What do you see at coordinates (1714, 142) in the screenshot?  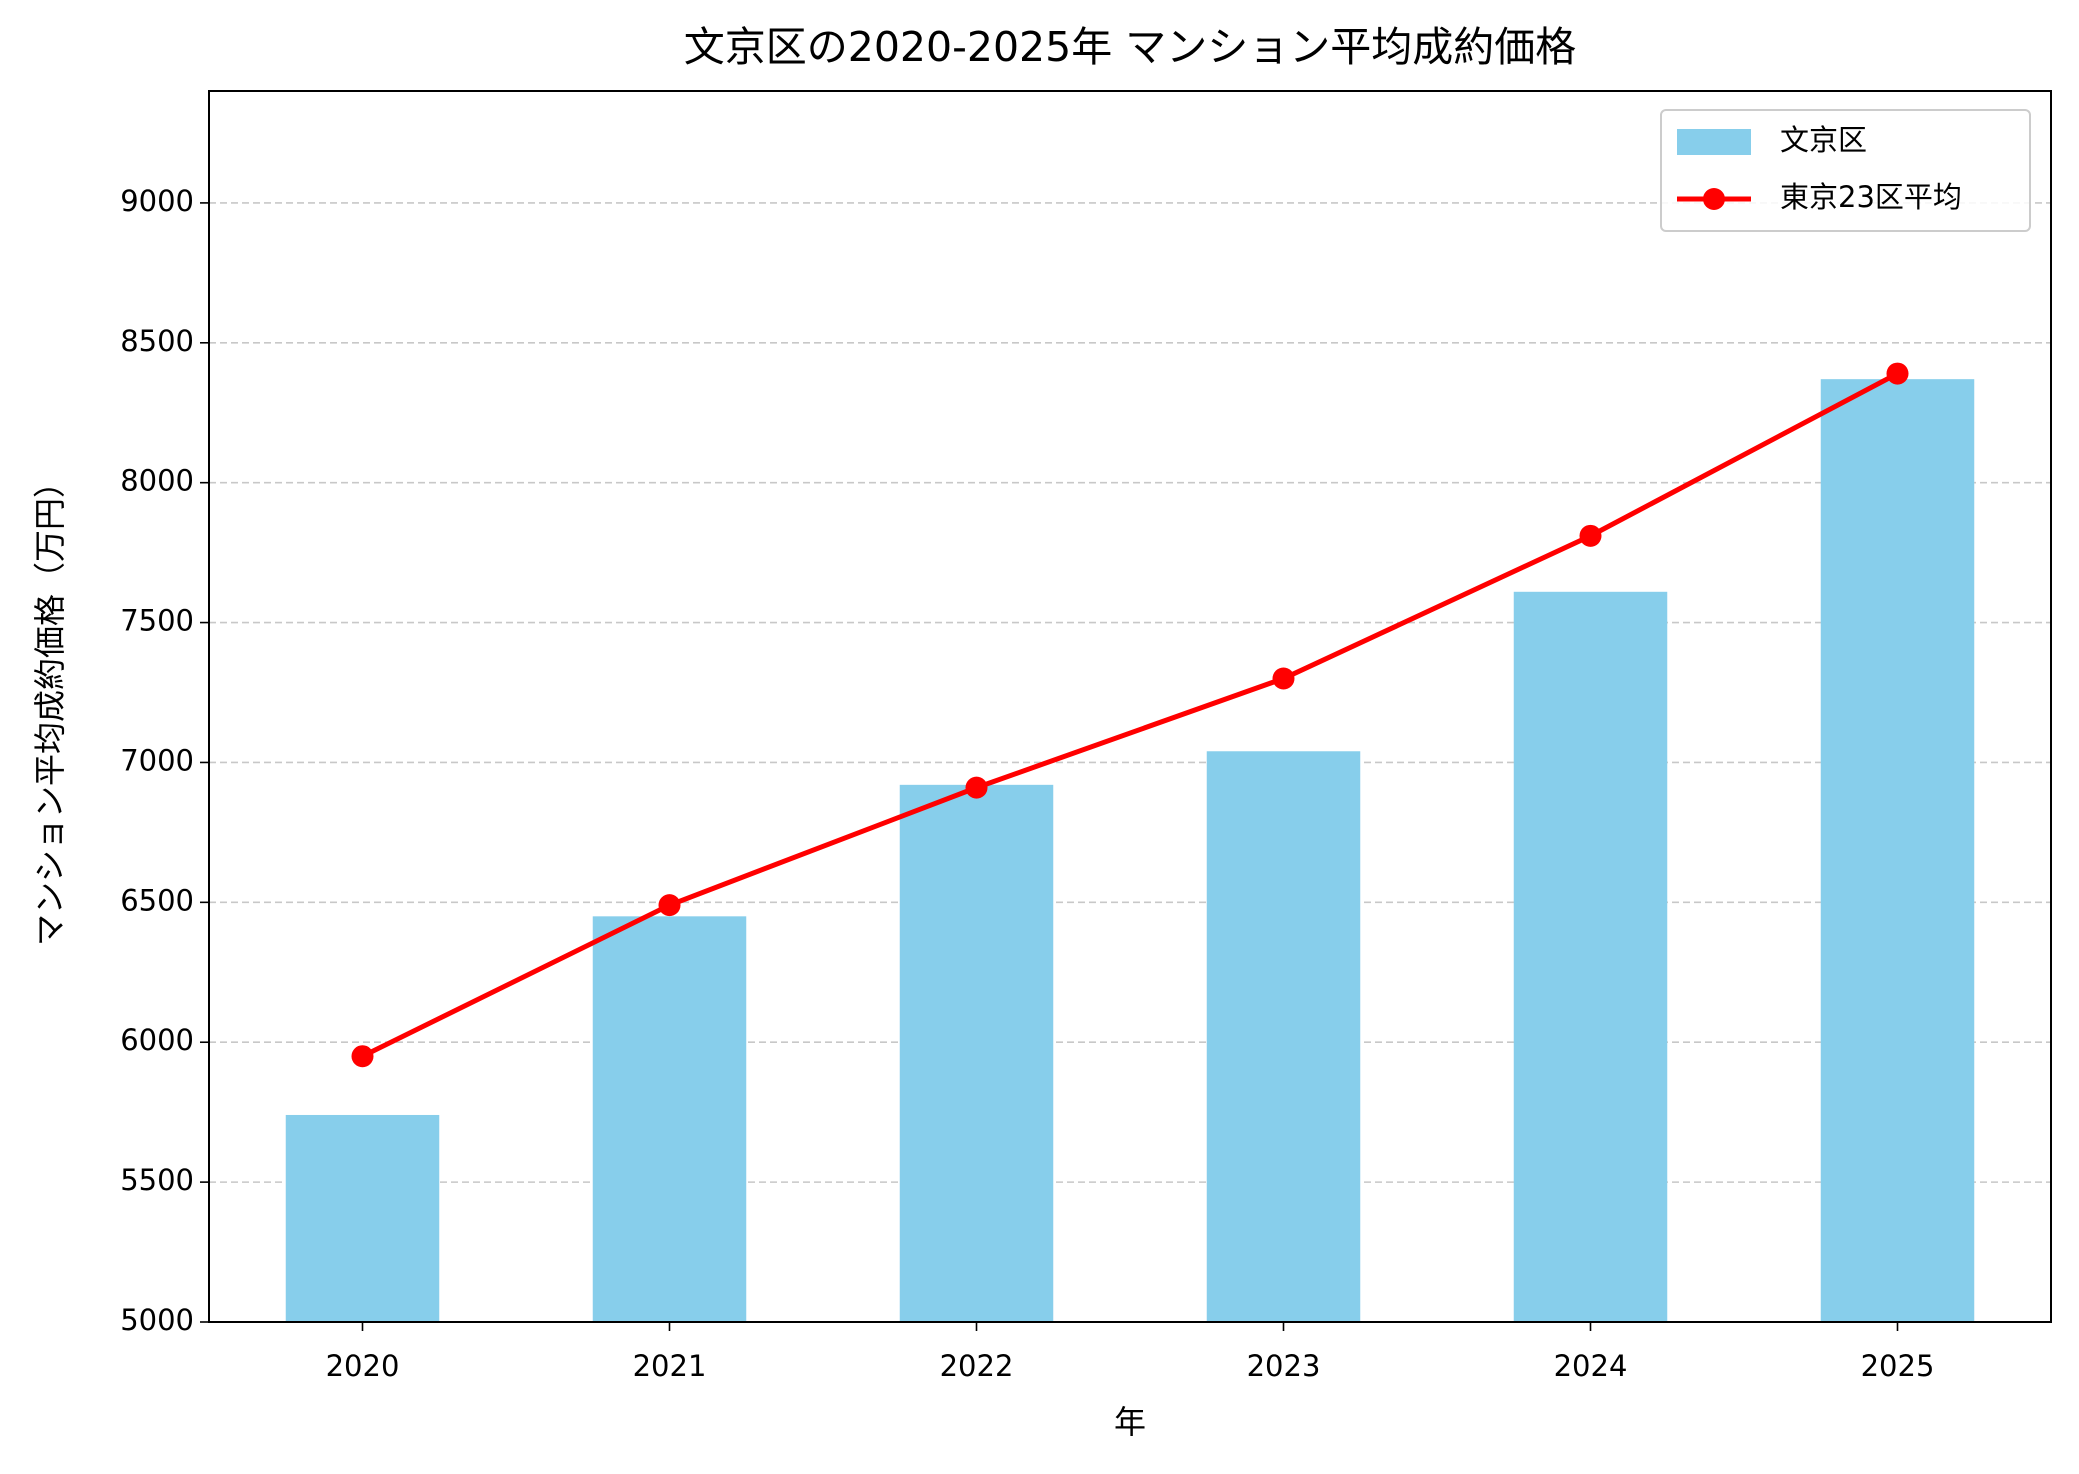 I see `legend-swatch` at bounding box center [1714, 142].